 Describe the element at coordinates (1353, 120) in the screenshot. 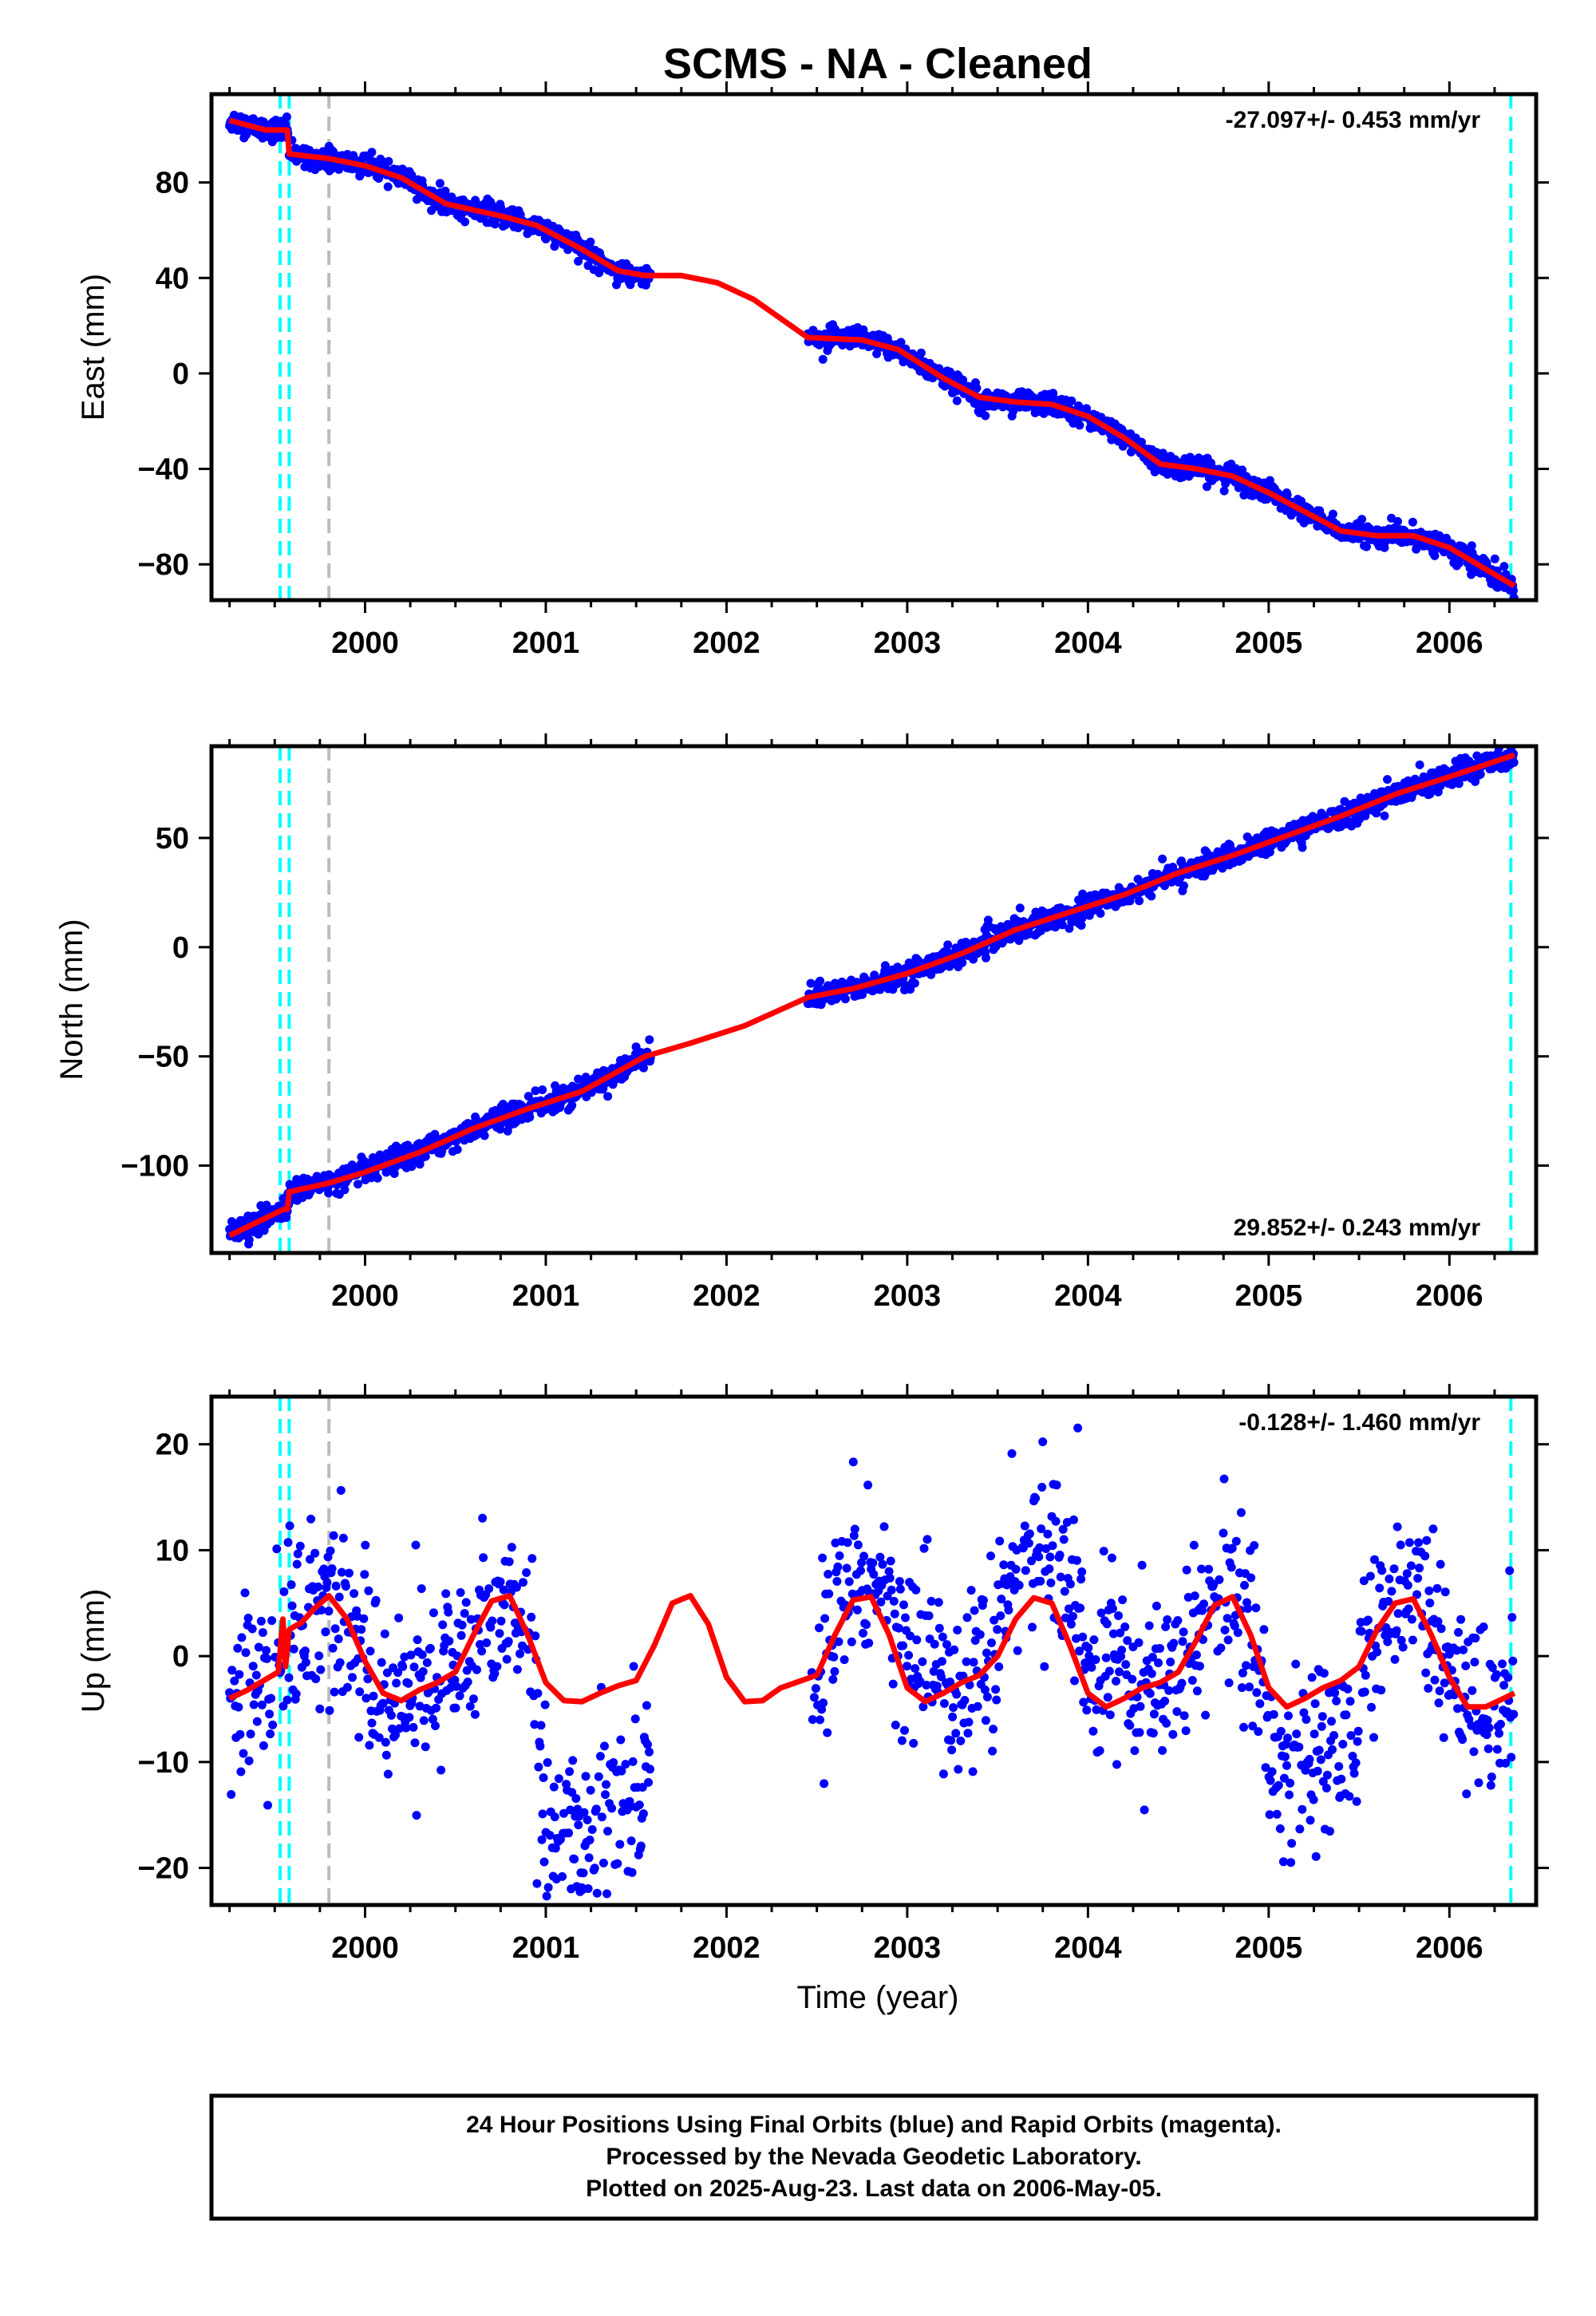

I see `rate-label: -27.097+/- 0.453 mm/yr` at that location.